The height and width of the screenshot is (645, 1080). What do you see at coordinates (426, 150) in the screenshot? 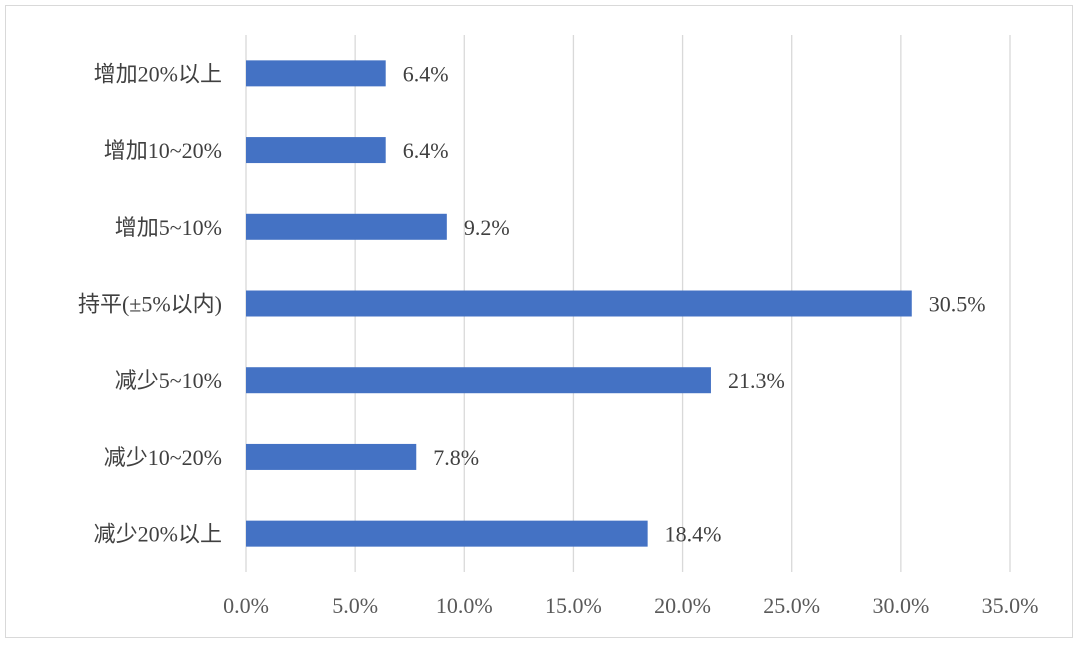
I see `value-label-1: 6.4%` at bounding box center [426, 150].